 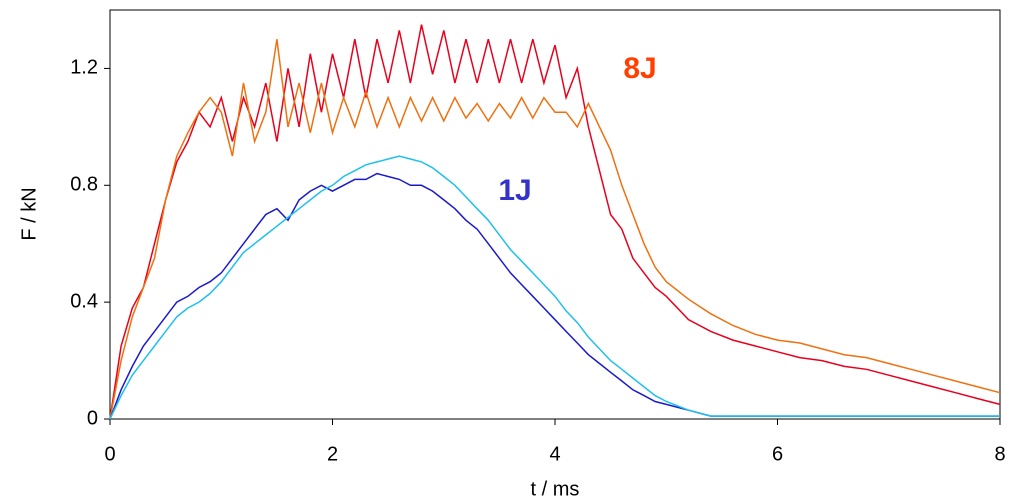 I want to click on x-tick-label: 2, so click(x=332, y=454).